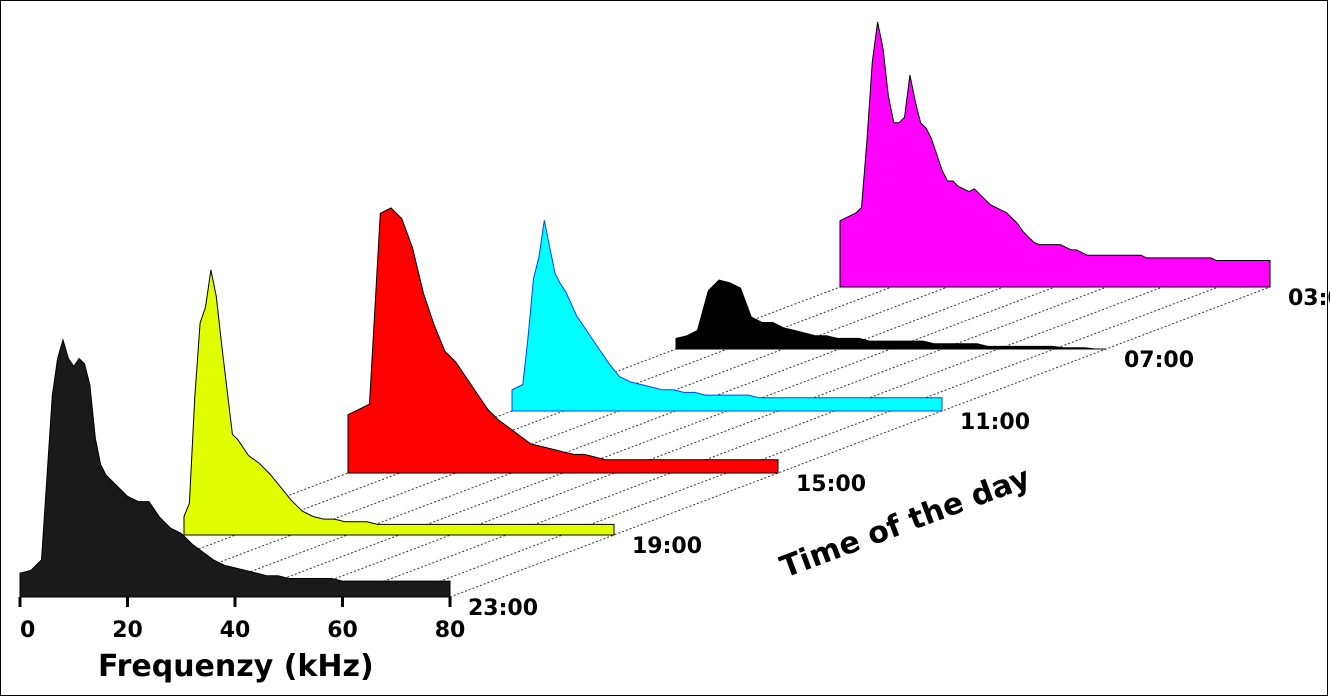  Describe the element at coordinates (503, 608) in the screenshot. I see `time-label-23-00: 23:00` at that location.